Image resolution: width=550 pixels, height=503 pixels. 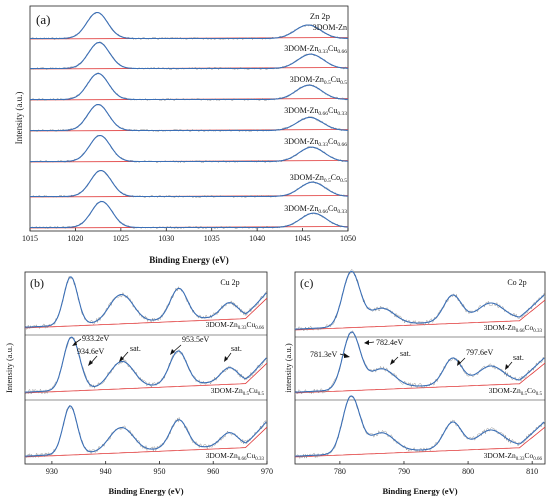 What do you see at coordinates (405, 353) in the screenshot?
I see `annotation-sat-c1: sat.` at bounding box center [405, 353].